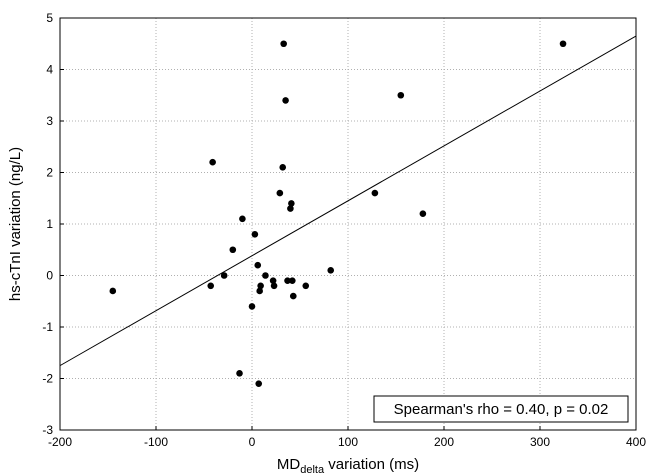 The image size is (658, 476). What do you see at coordinates (47, 379) in the screenshot?
I see `y-tick-label: -2` at bounding box center [47, 379].